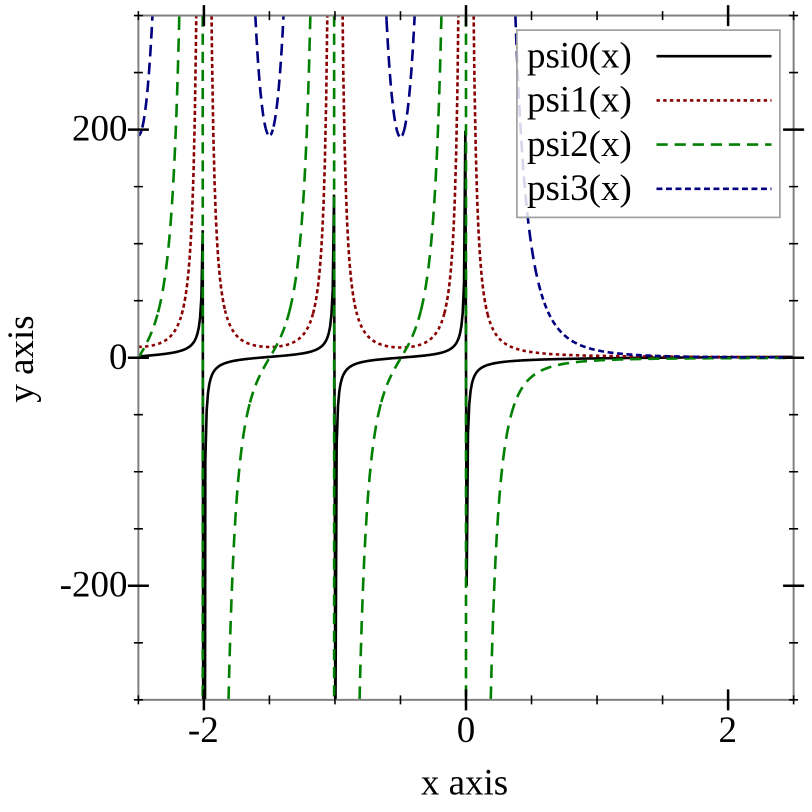 This screenshot has height=812, width=812. I want to click on svg-text: psi0(x), so click(579, 56).